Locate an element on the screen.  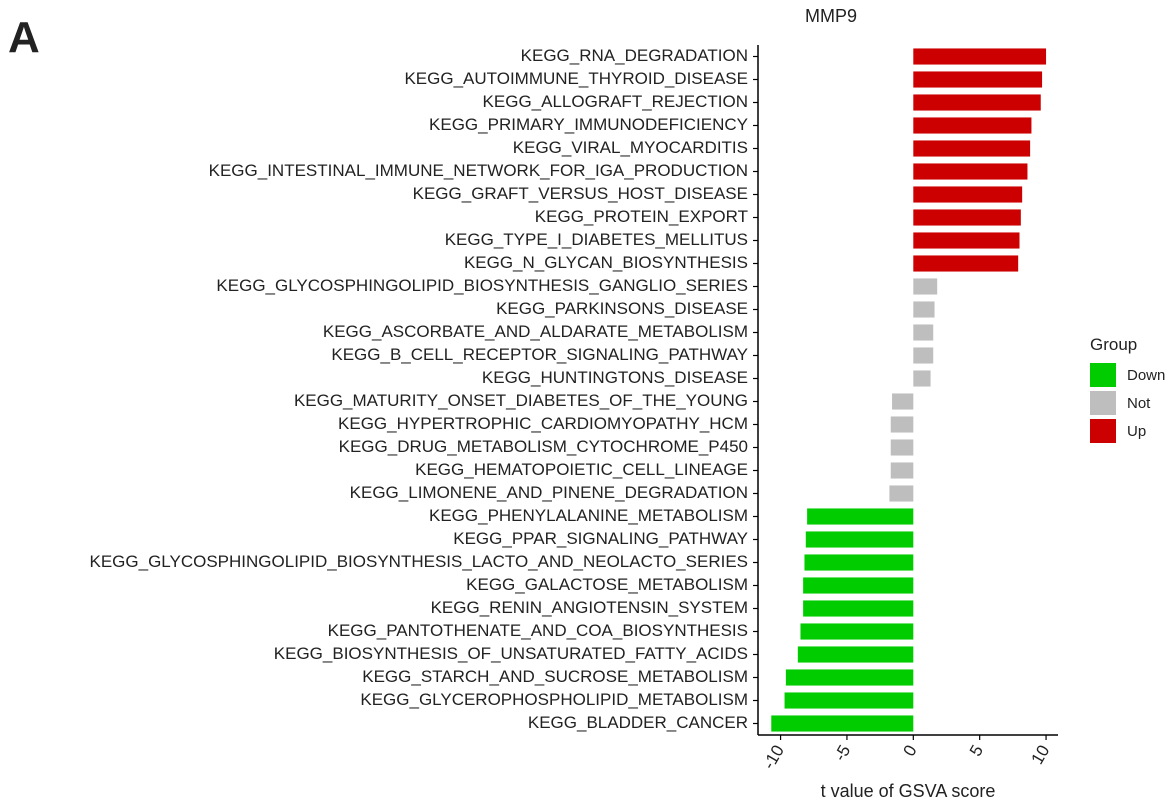
y-tick-label: KEGG_HUNTINGTONS_DISEASE is located at coordinates (615, 377).